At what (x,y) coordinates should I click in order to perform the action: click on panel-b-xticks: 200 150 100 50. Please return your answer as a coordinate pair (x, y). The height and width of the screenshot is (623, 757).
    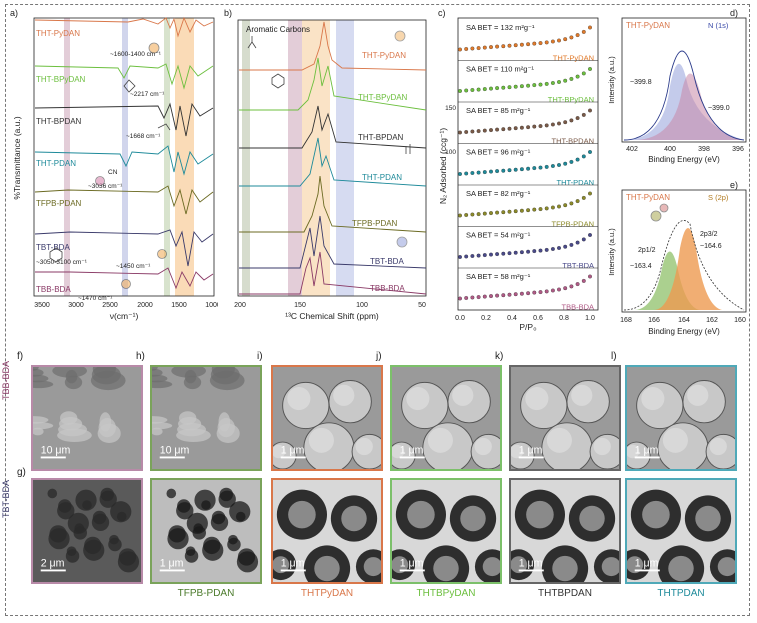
    Looking at the image, I should click on (330, 305).